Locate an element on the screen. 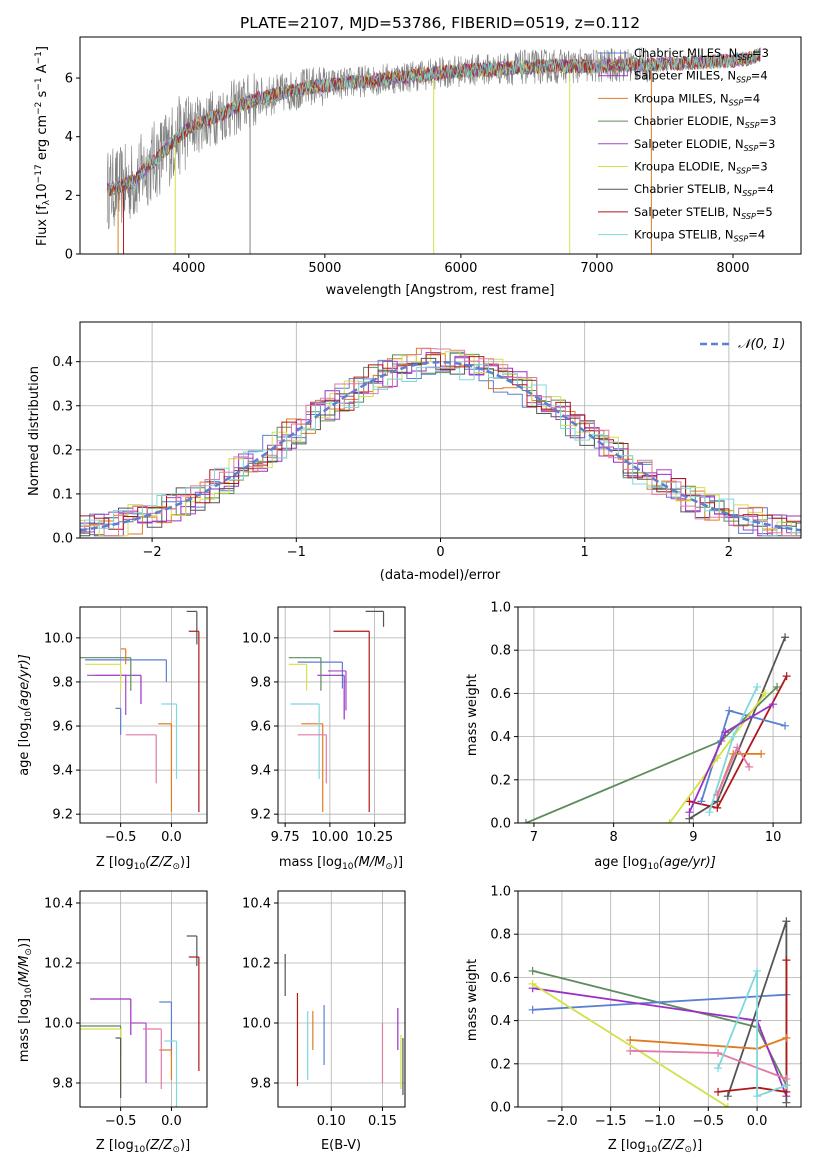  mass-vs-ebv-frame is located at coordinates (341, 999).